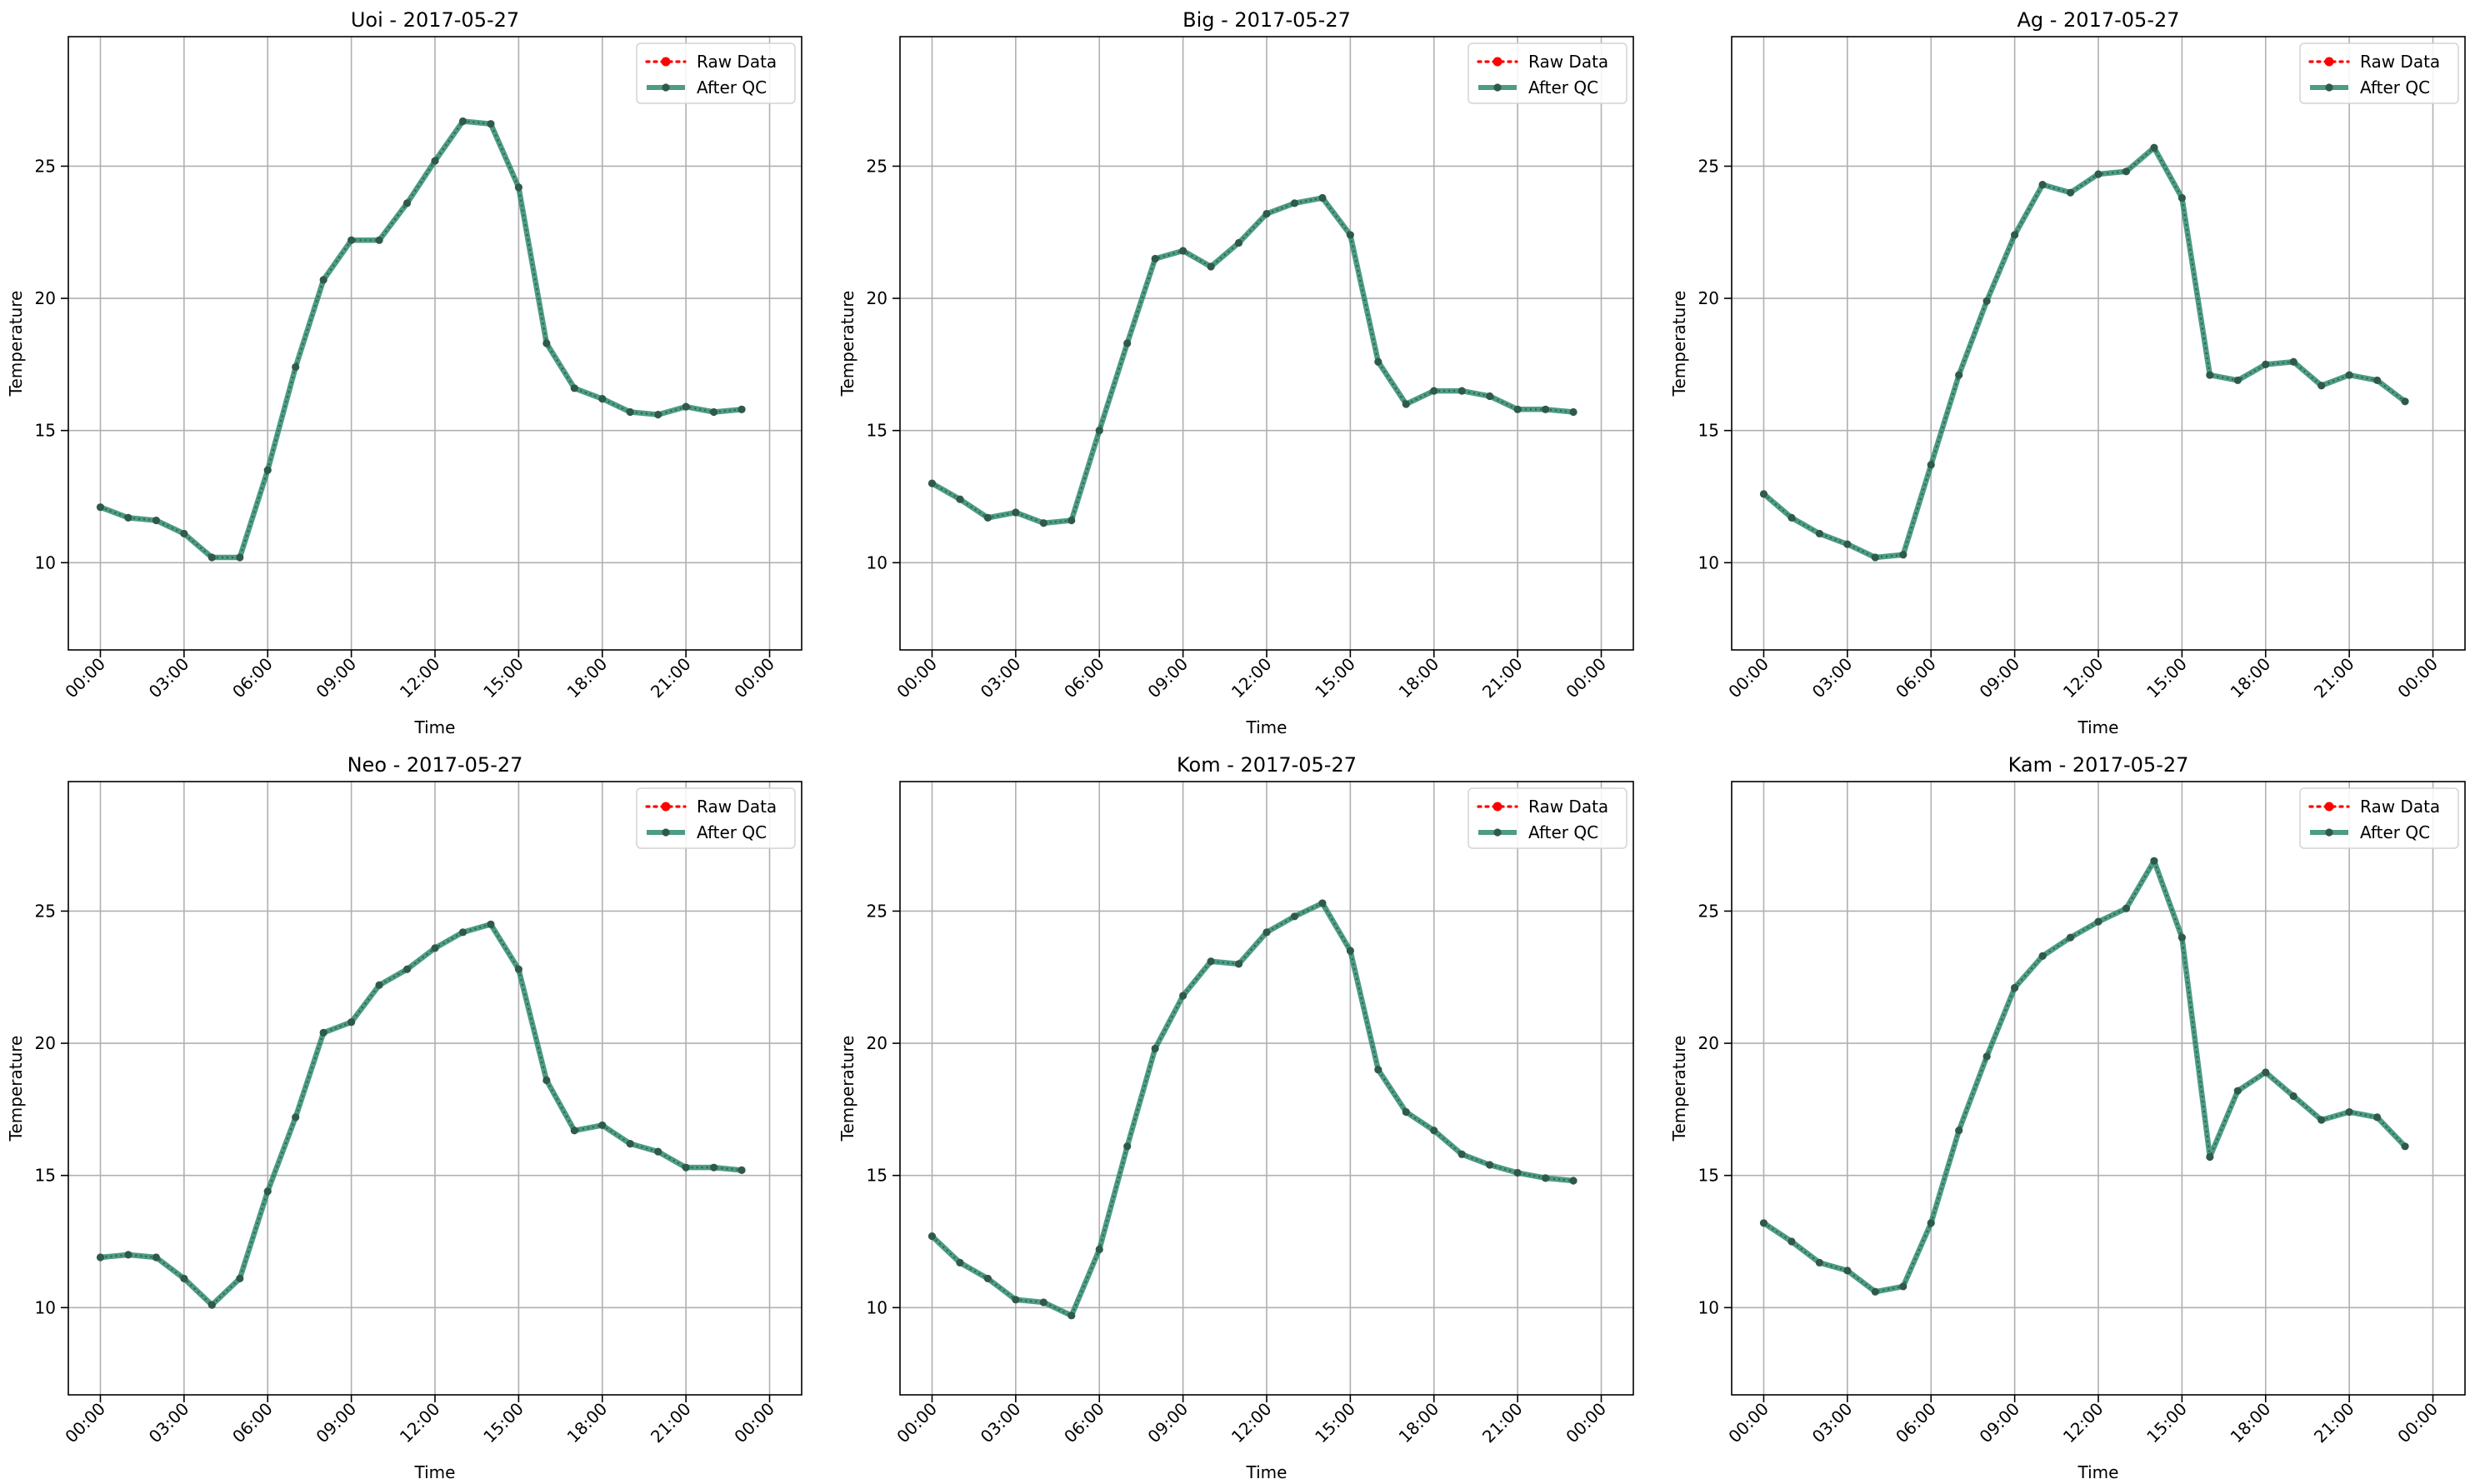  What do you see at coordinates (1679, 1089) in the screenshot?
I see `y-axis-label: Temperature` at bounding box center [1679, 1089].